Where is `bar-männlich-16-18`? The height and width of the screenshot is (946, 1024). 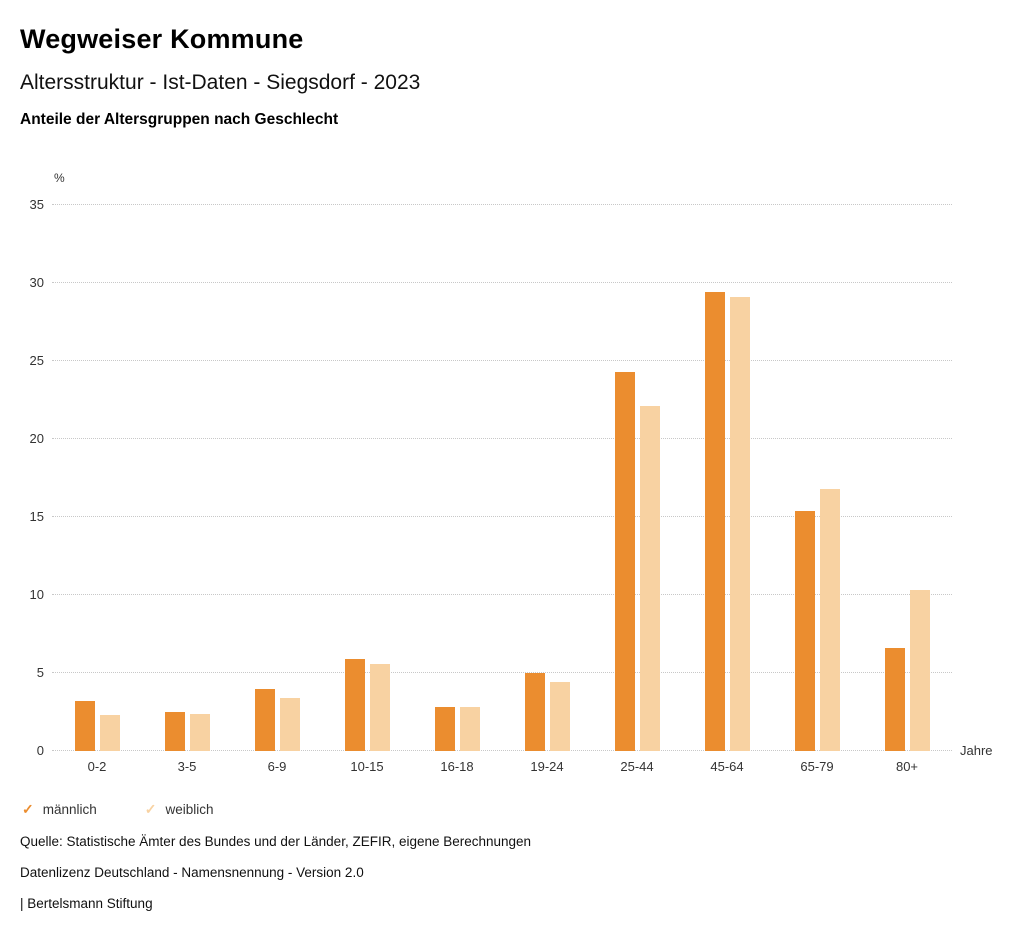 bar-männlich-16-18 is located at coordinates (444, 729).